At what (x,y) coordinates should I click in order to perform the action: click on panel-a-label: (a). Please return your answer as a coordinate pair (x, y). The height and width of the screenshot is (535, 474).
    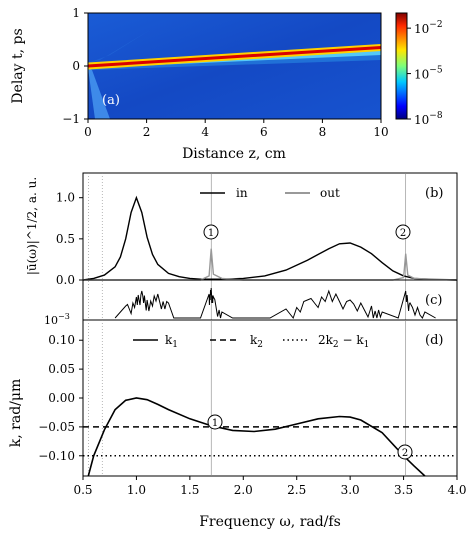
    Looking at the image, I should click on (111, 100).